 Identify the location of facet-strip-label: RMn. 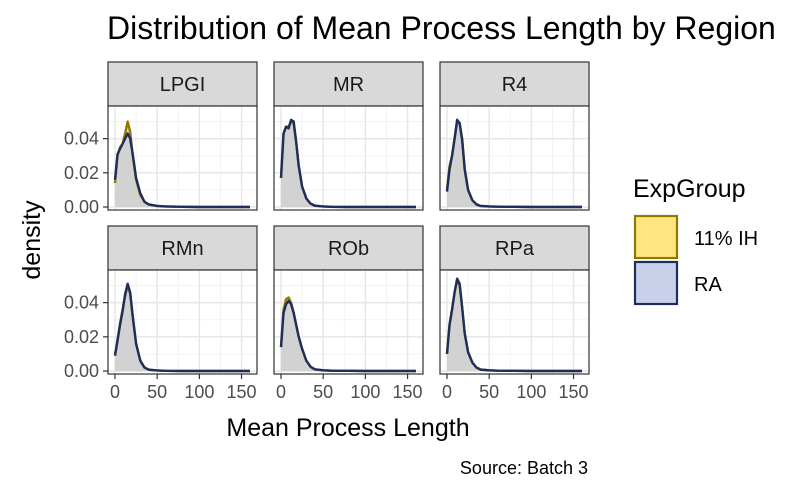
(182, 249).